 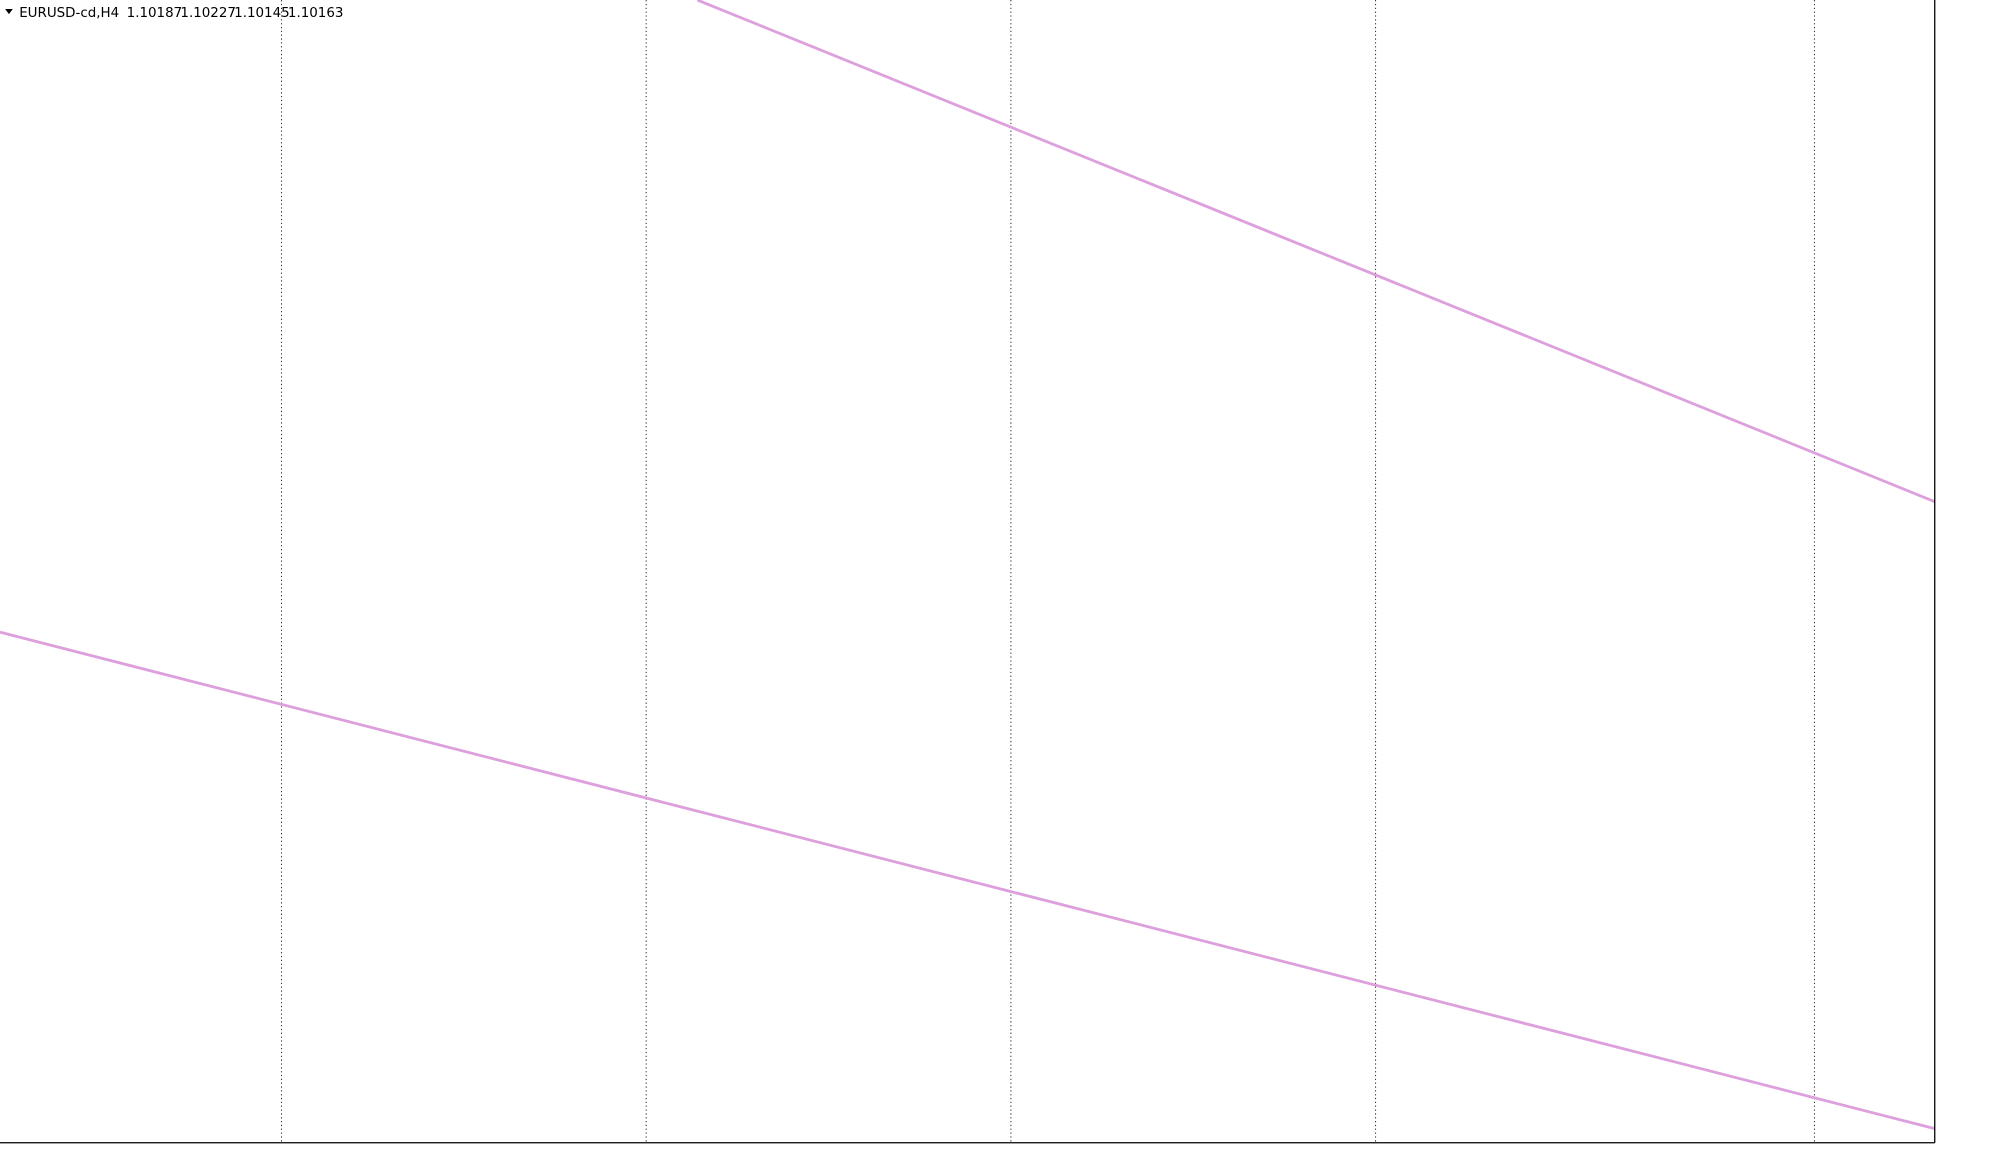 What do you see at coordinates (155, 13) in the screenshot?
I see `open-value: 1.10187` at bounding box center [155, 13].